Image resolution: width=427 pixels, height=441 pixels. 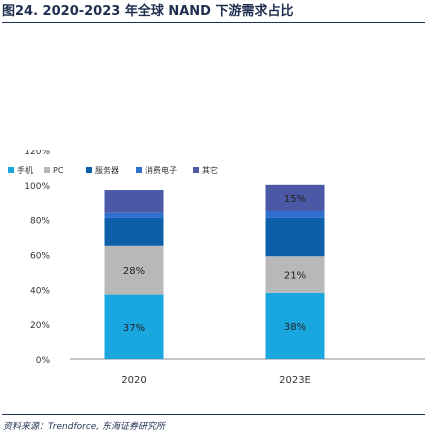 I want to click on legend-label-0: 手机, so click(x=25, y=170).